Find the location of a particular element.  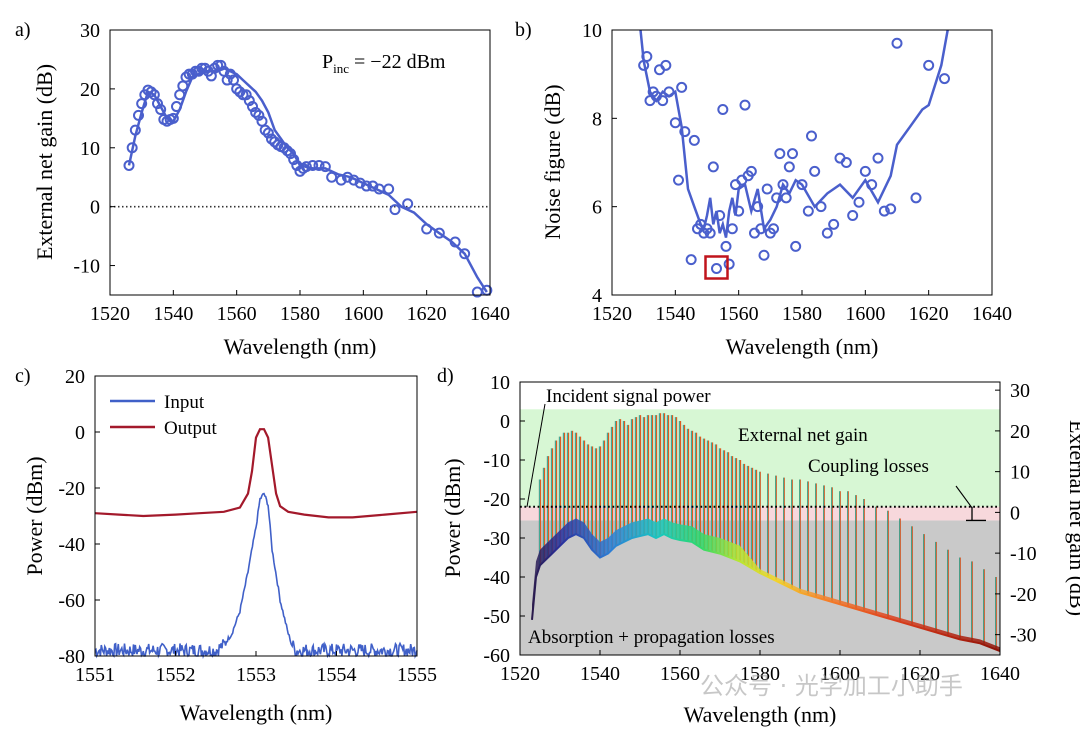

y-tick-label: -20 is located at coordinates (496, 500).